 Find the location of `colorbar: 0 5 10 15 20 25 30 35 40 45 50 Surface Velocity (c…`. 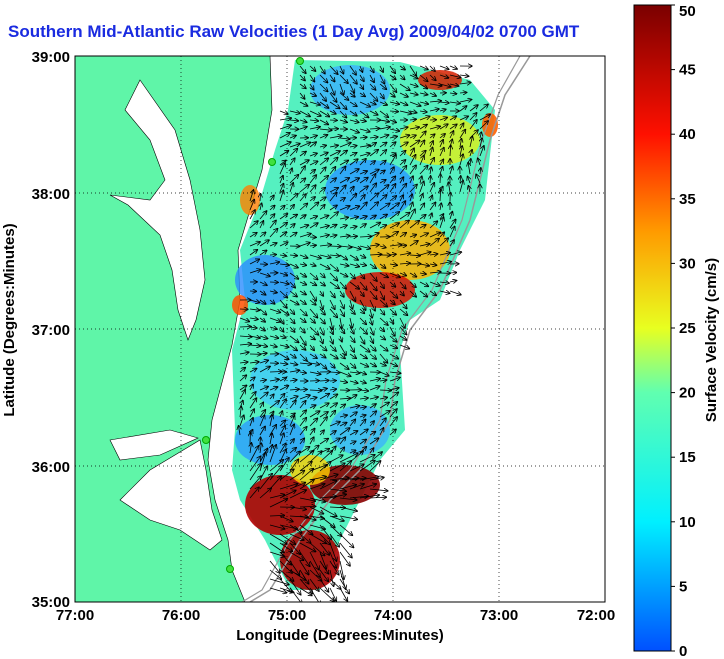

colorbar: 0 5 10 15 20 25 30 35 40 45 50 Surface Velocity (c… is located at coordinates (676, 331).